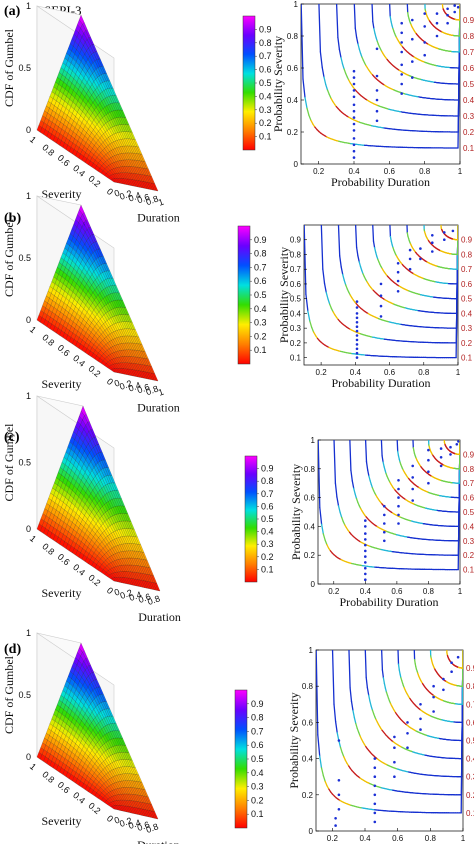 This screenshot has height=844, width=474. I want to click on colorbar-tick-label: 0.9, so click(267, 469).